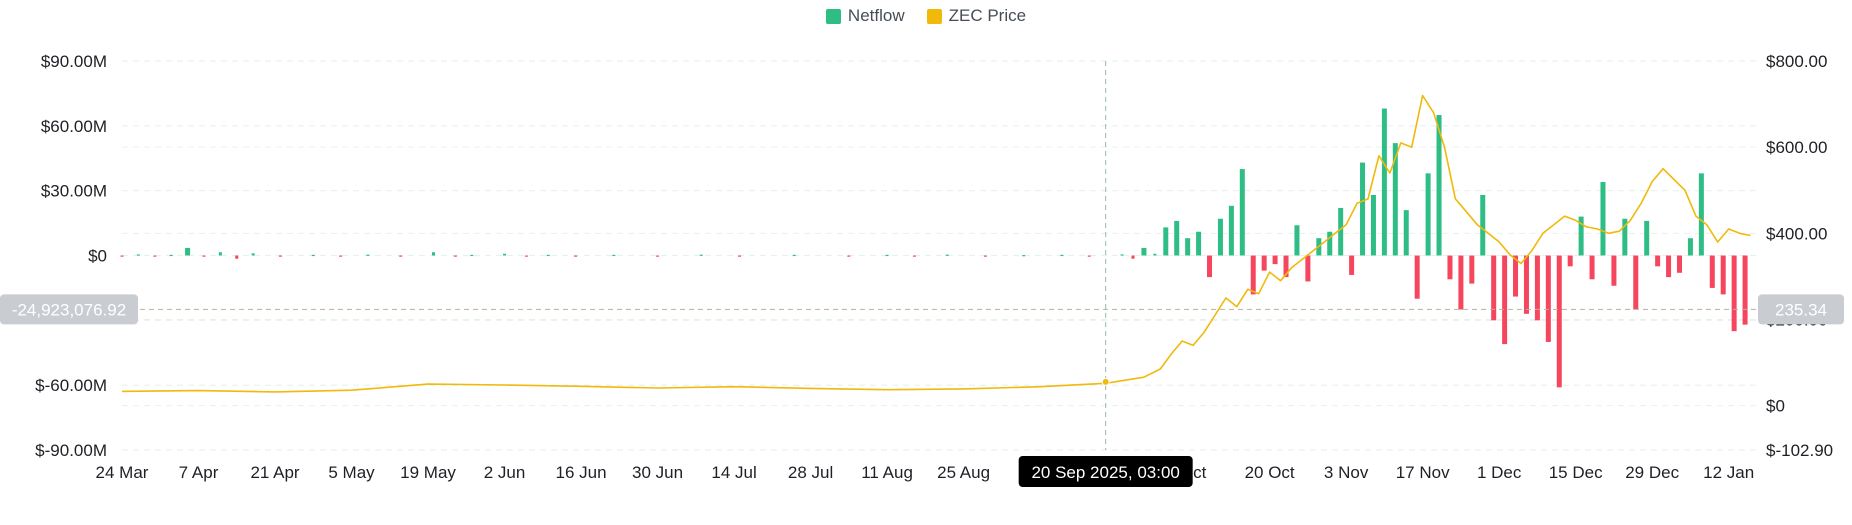 The image size is (1852, 525). I want to click on legend: Netflow ZEC Price, so click(926, 16).